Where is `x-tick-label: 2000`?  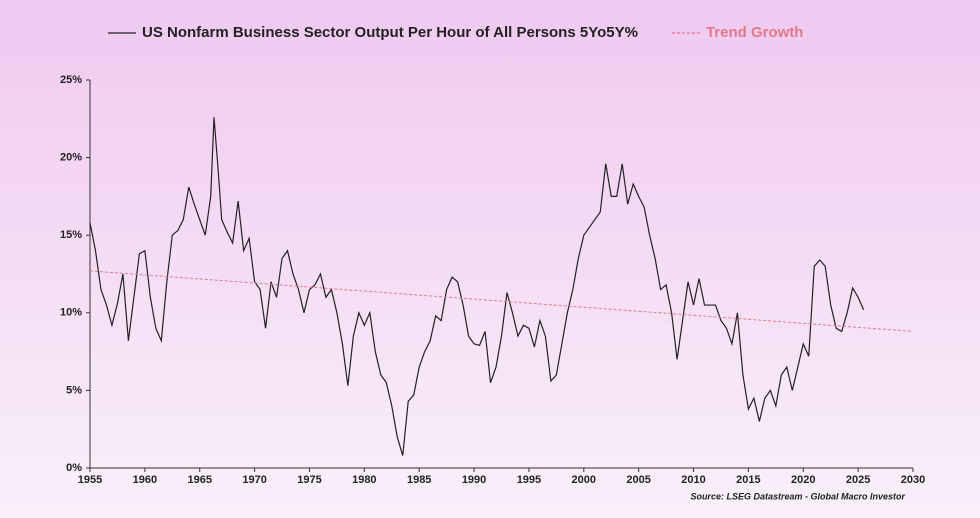
x-tick-label: 2000 is located at coordinates (584, 480).